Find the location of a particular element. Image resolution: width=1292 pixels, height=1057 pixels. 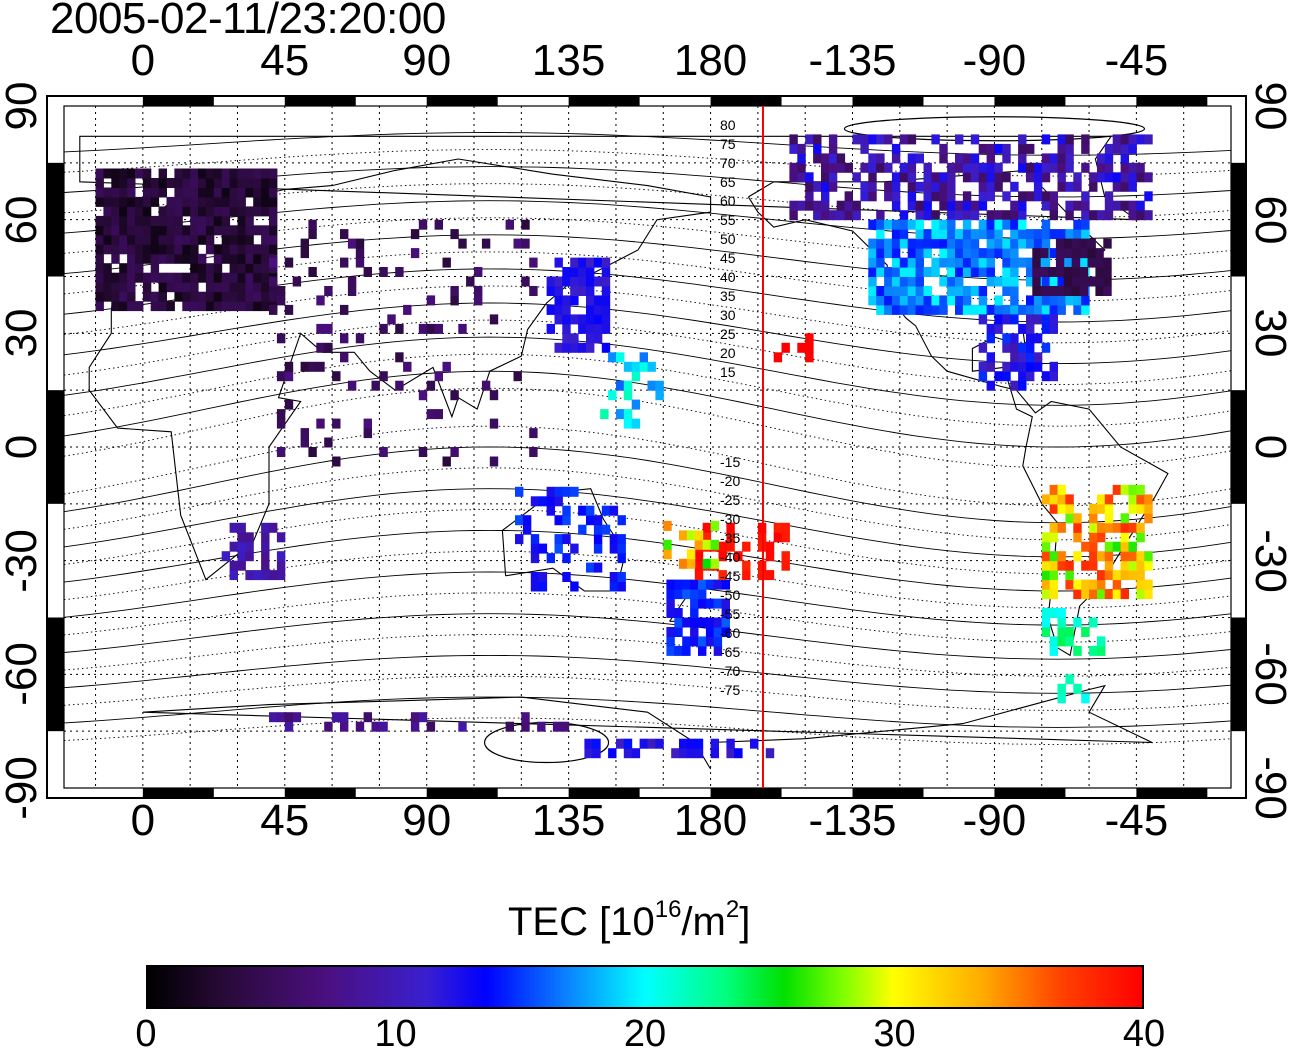

frame-stripe is located at coordinates (746, 793).